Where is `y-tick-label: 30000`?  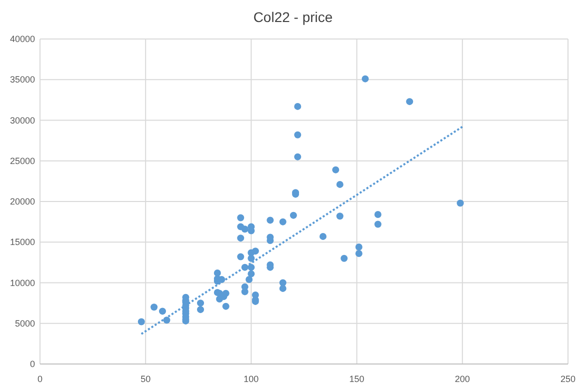 y-tick-label: 30000 is located at coordinates (22, 120).